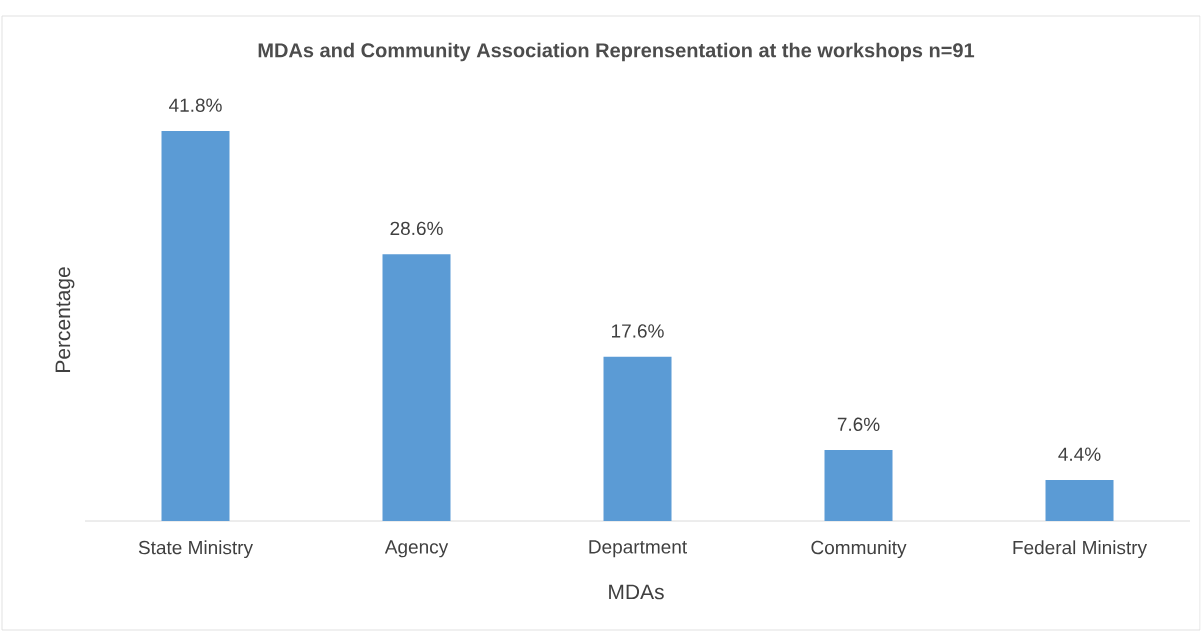  I want to click on x-tick-label: Agency, so click(416, 549).